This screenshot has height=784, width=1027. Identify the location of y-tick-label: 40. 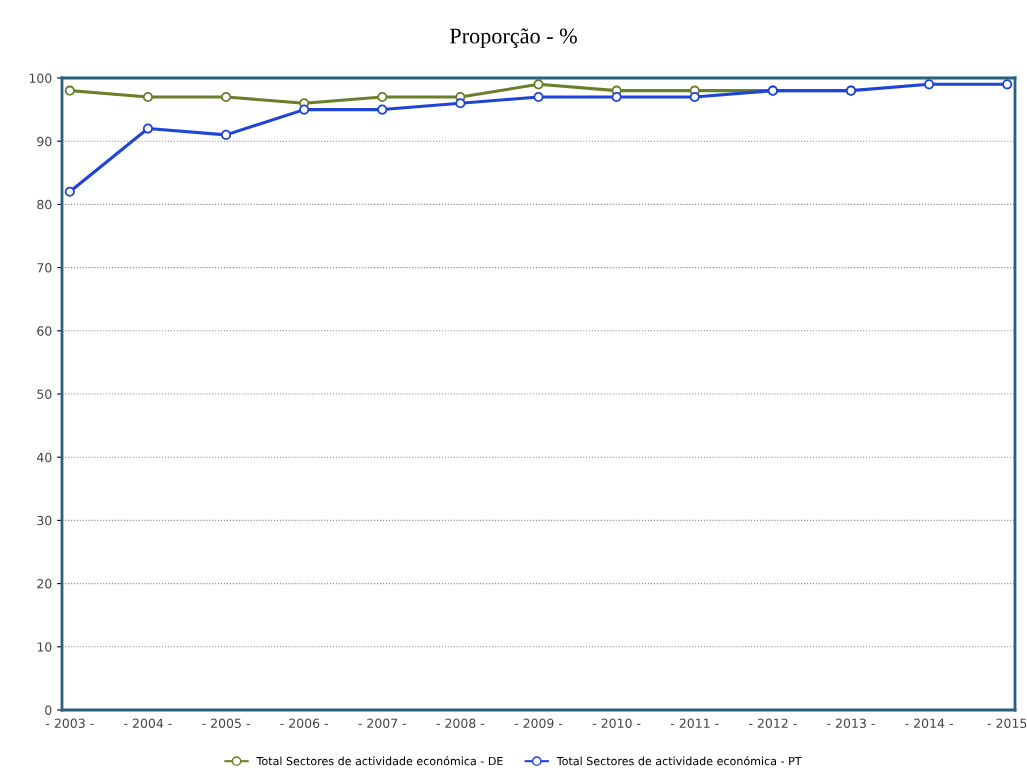
(44, 457).